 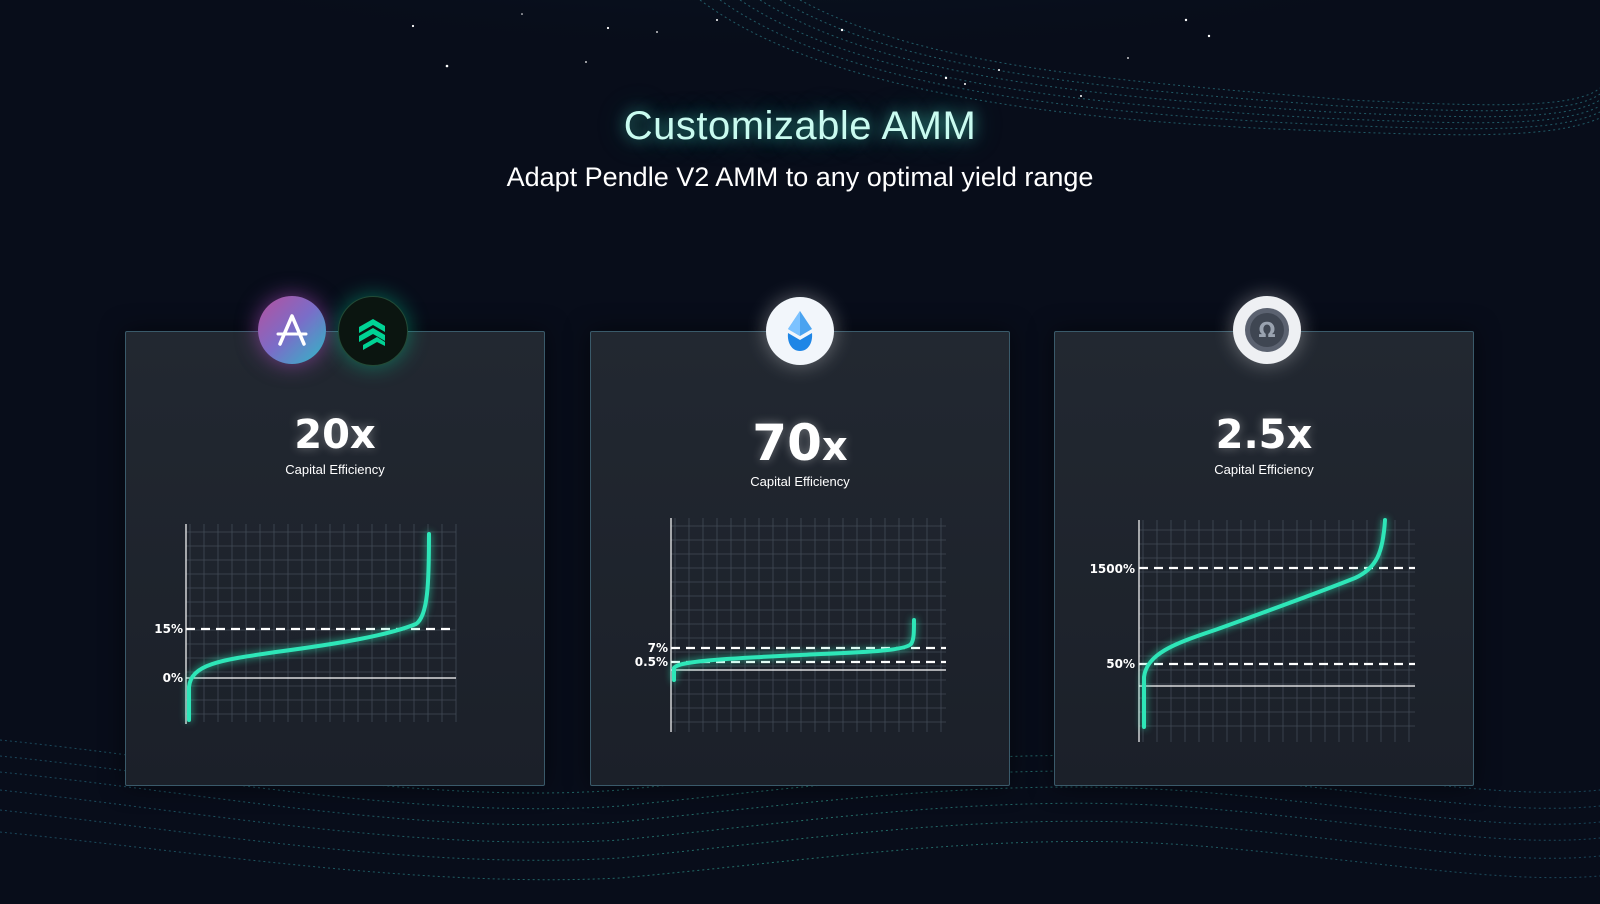 I want to click on aave-icon, so click(x=292, y=330).